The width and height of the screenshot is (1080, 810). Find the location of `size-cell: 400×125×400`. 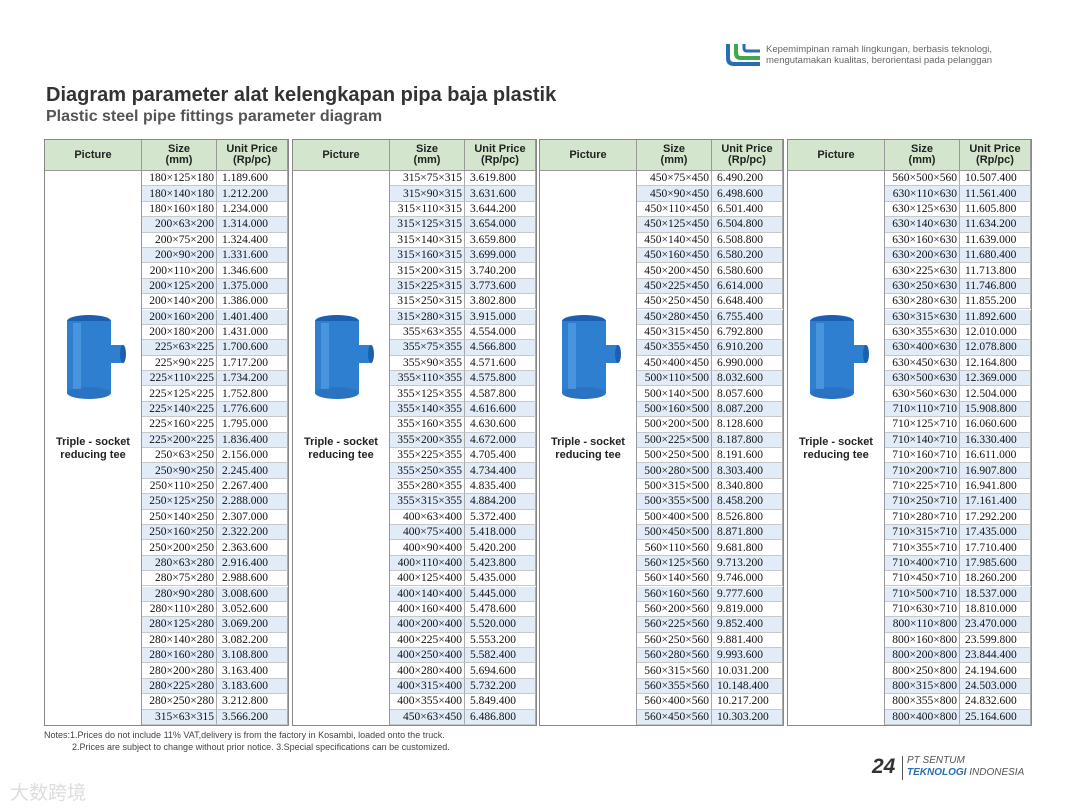

size-cell: 400×125×400 is located at coordinates (427, 579).